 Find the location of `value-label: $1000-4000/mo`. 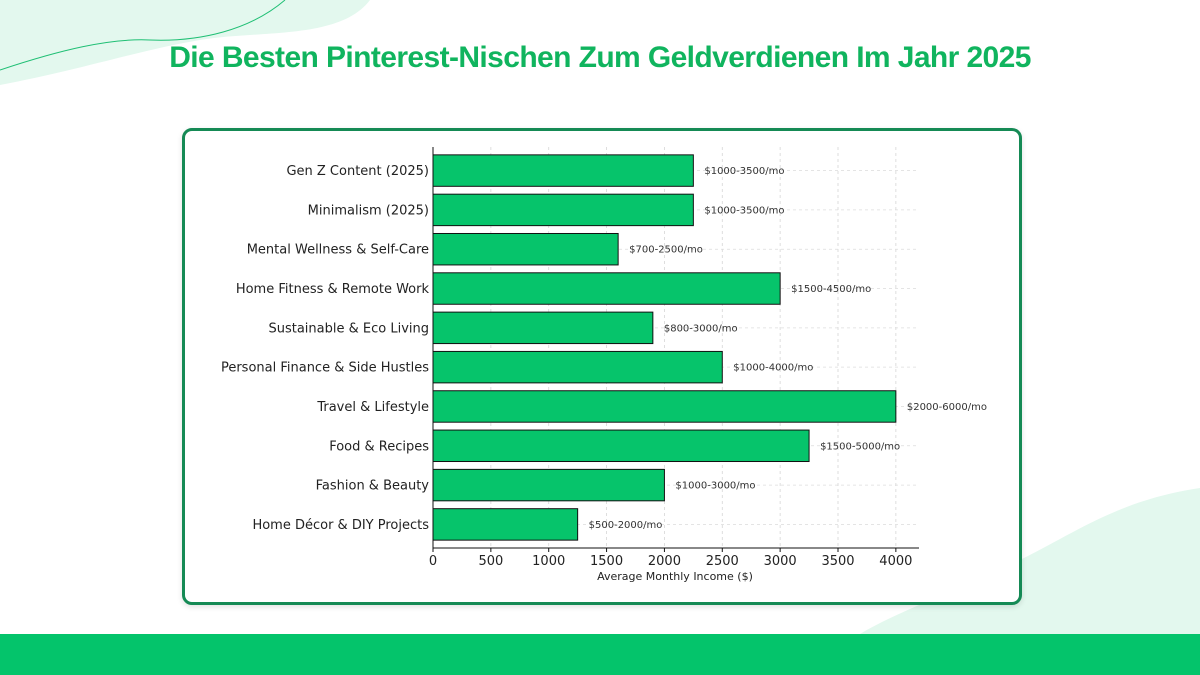

value-label: $1000-4000/mo is located at coordinates (773, 368).